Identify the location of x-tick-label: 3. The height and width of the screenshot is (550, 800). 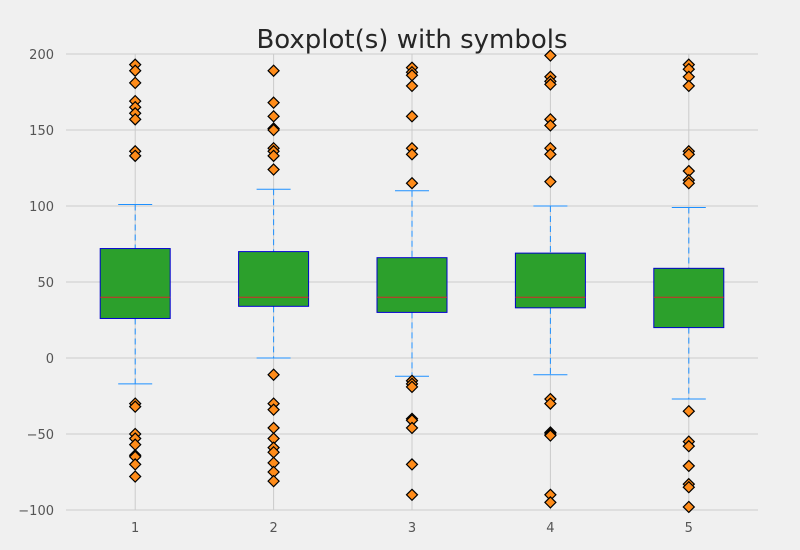
(412, 528).